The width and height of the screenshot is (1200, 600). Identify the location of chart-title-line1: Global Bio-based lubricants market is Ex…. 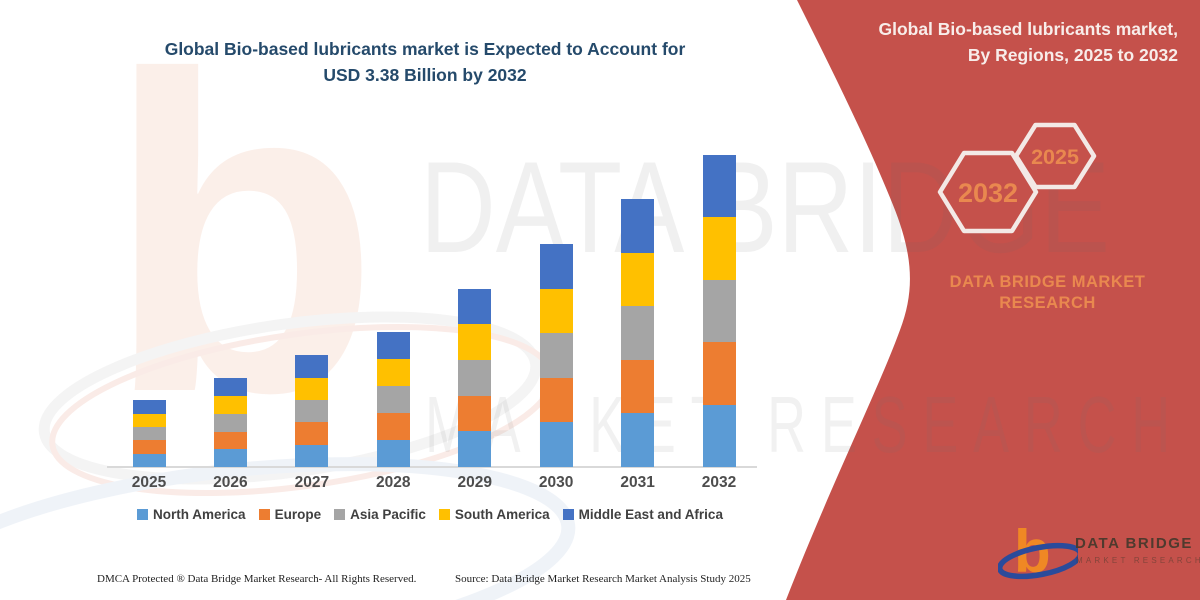
(425, 49).